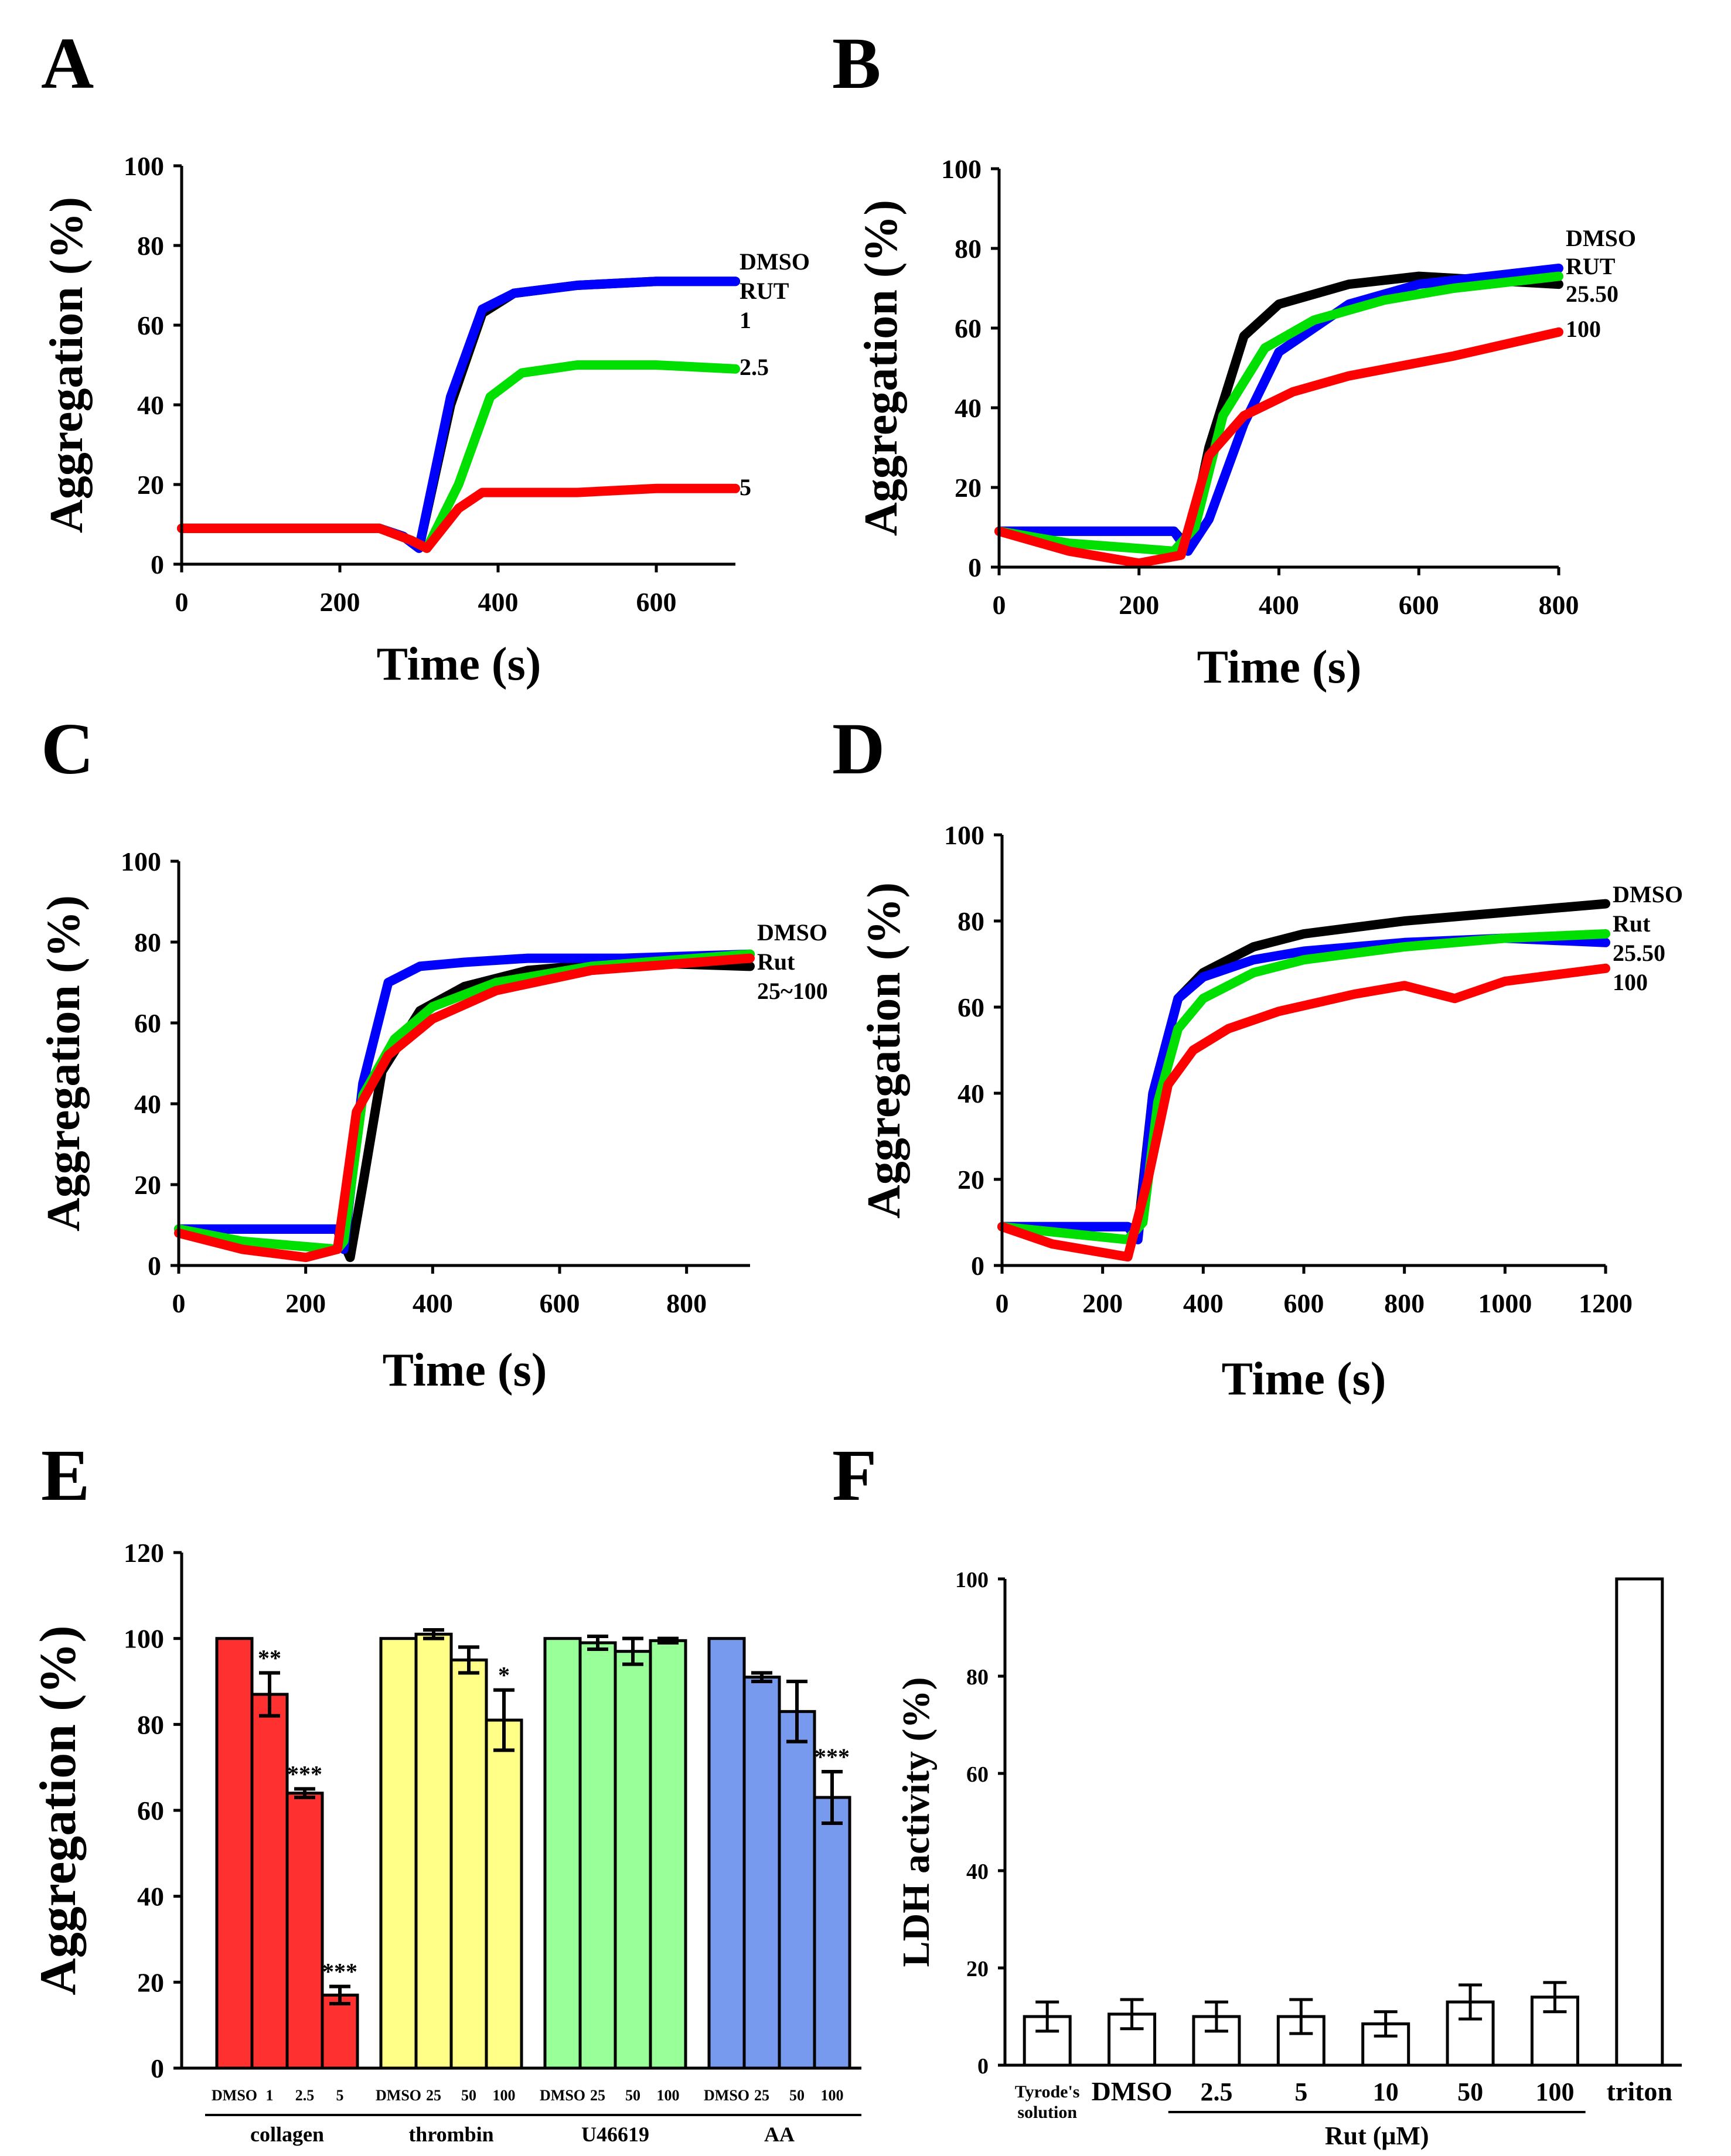 The image size is (1731, 2156). Describe the element at coordinates (916, 1822) in the screenshot. I see `y-axis-title: LDH activity (%)` at that location.